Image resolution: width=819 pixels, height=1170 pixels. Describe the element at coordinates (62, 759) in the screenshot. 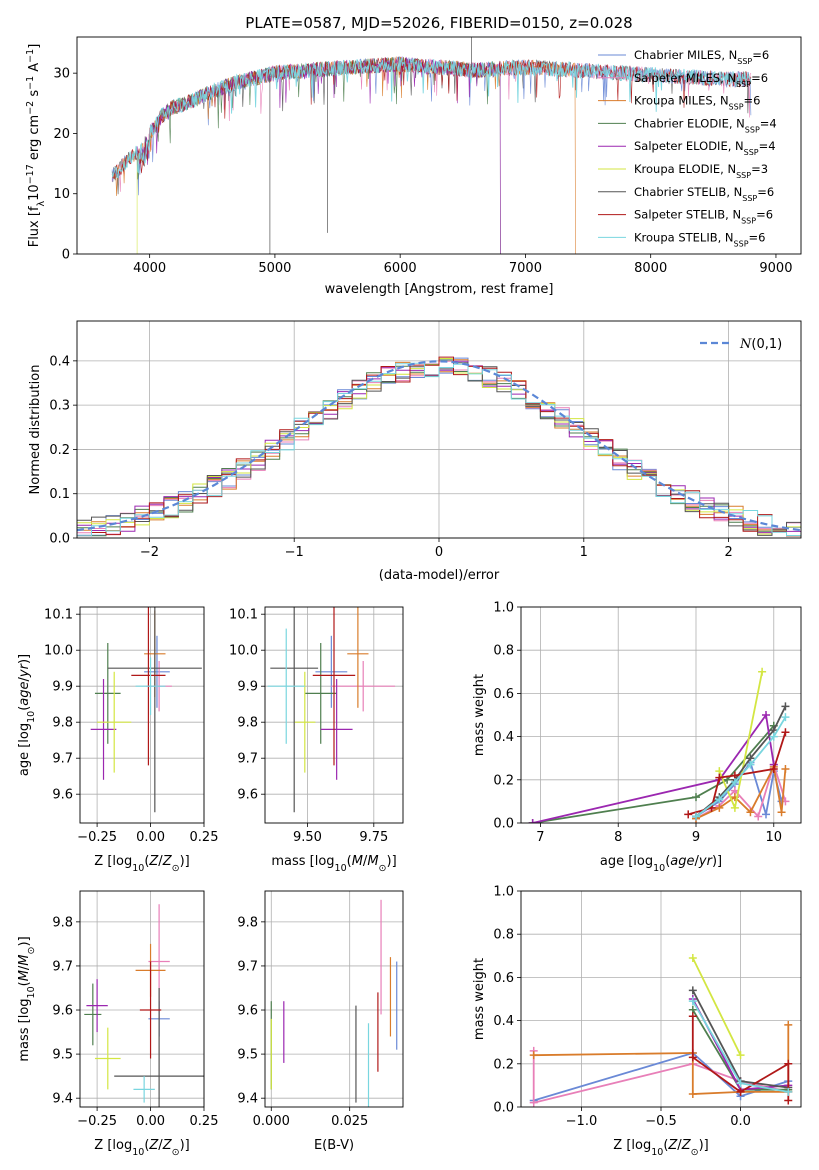

I see `age-vs-Z-ytick-label-1: 9.7` at that location.